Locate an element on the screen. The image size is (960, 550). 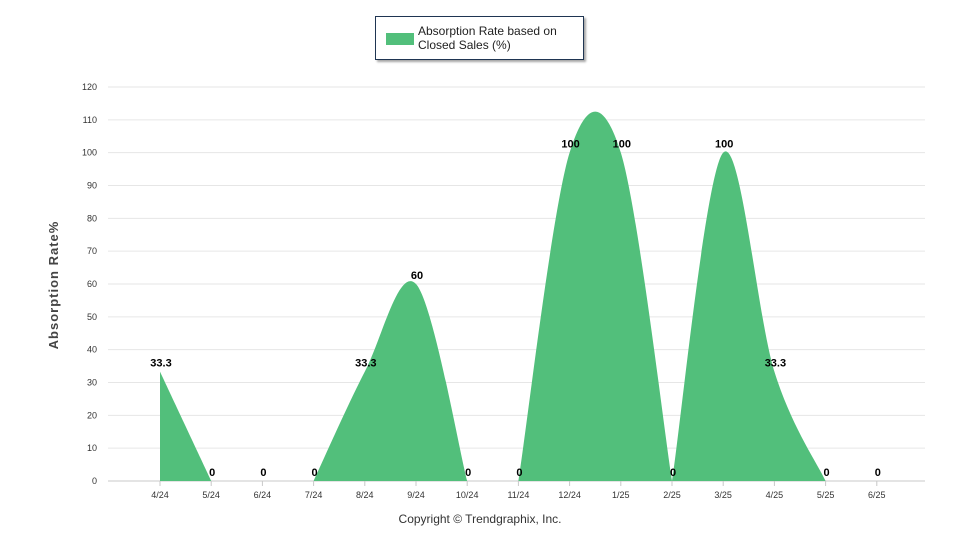
y-tick-label: 90 is located at coordinates (92, 186).